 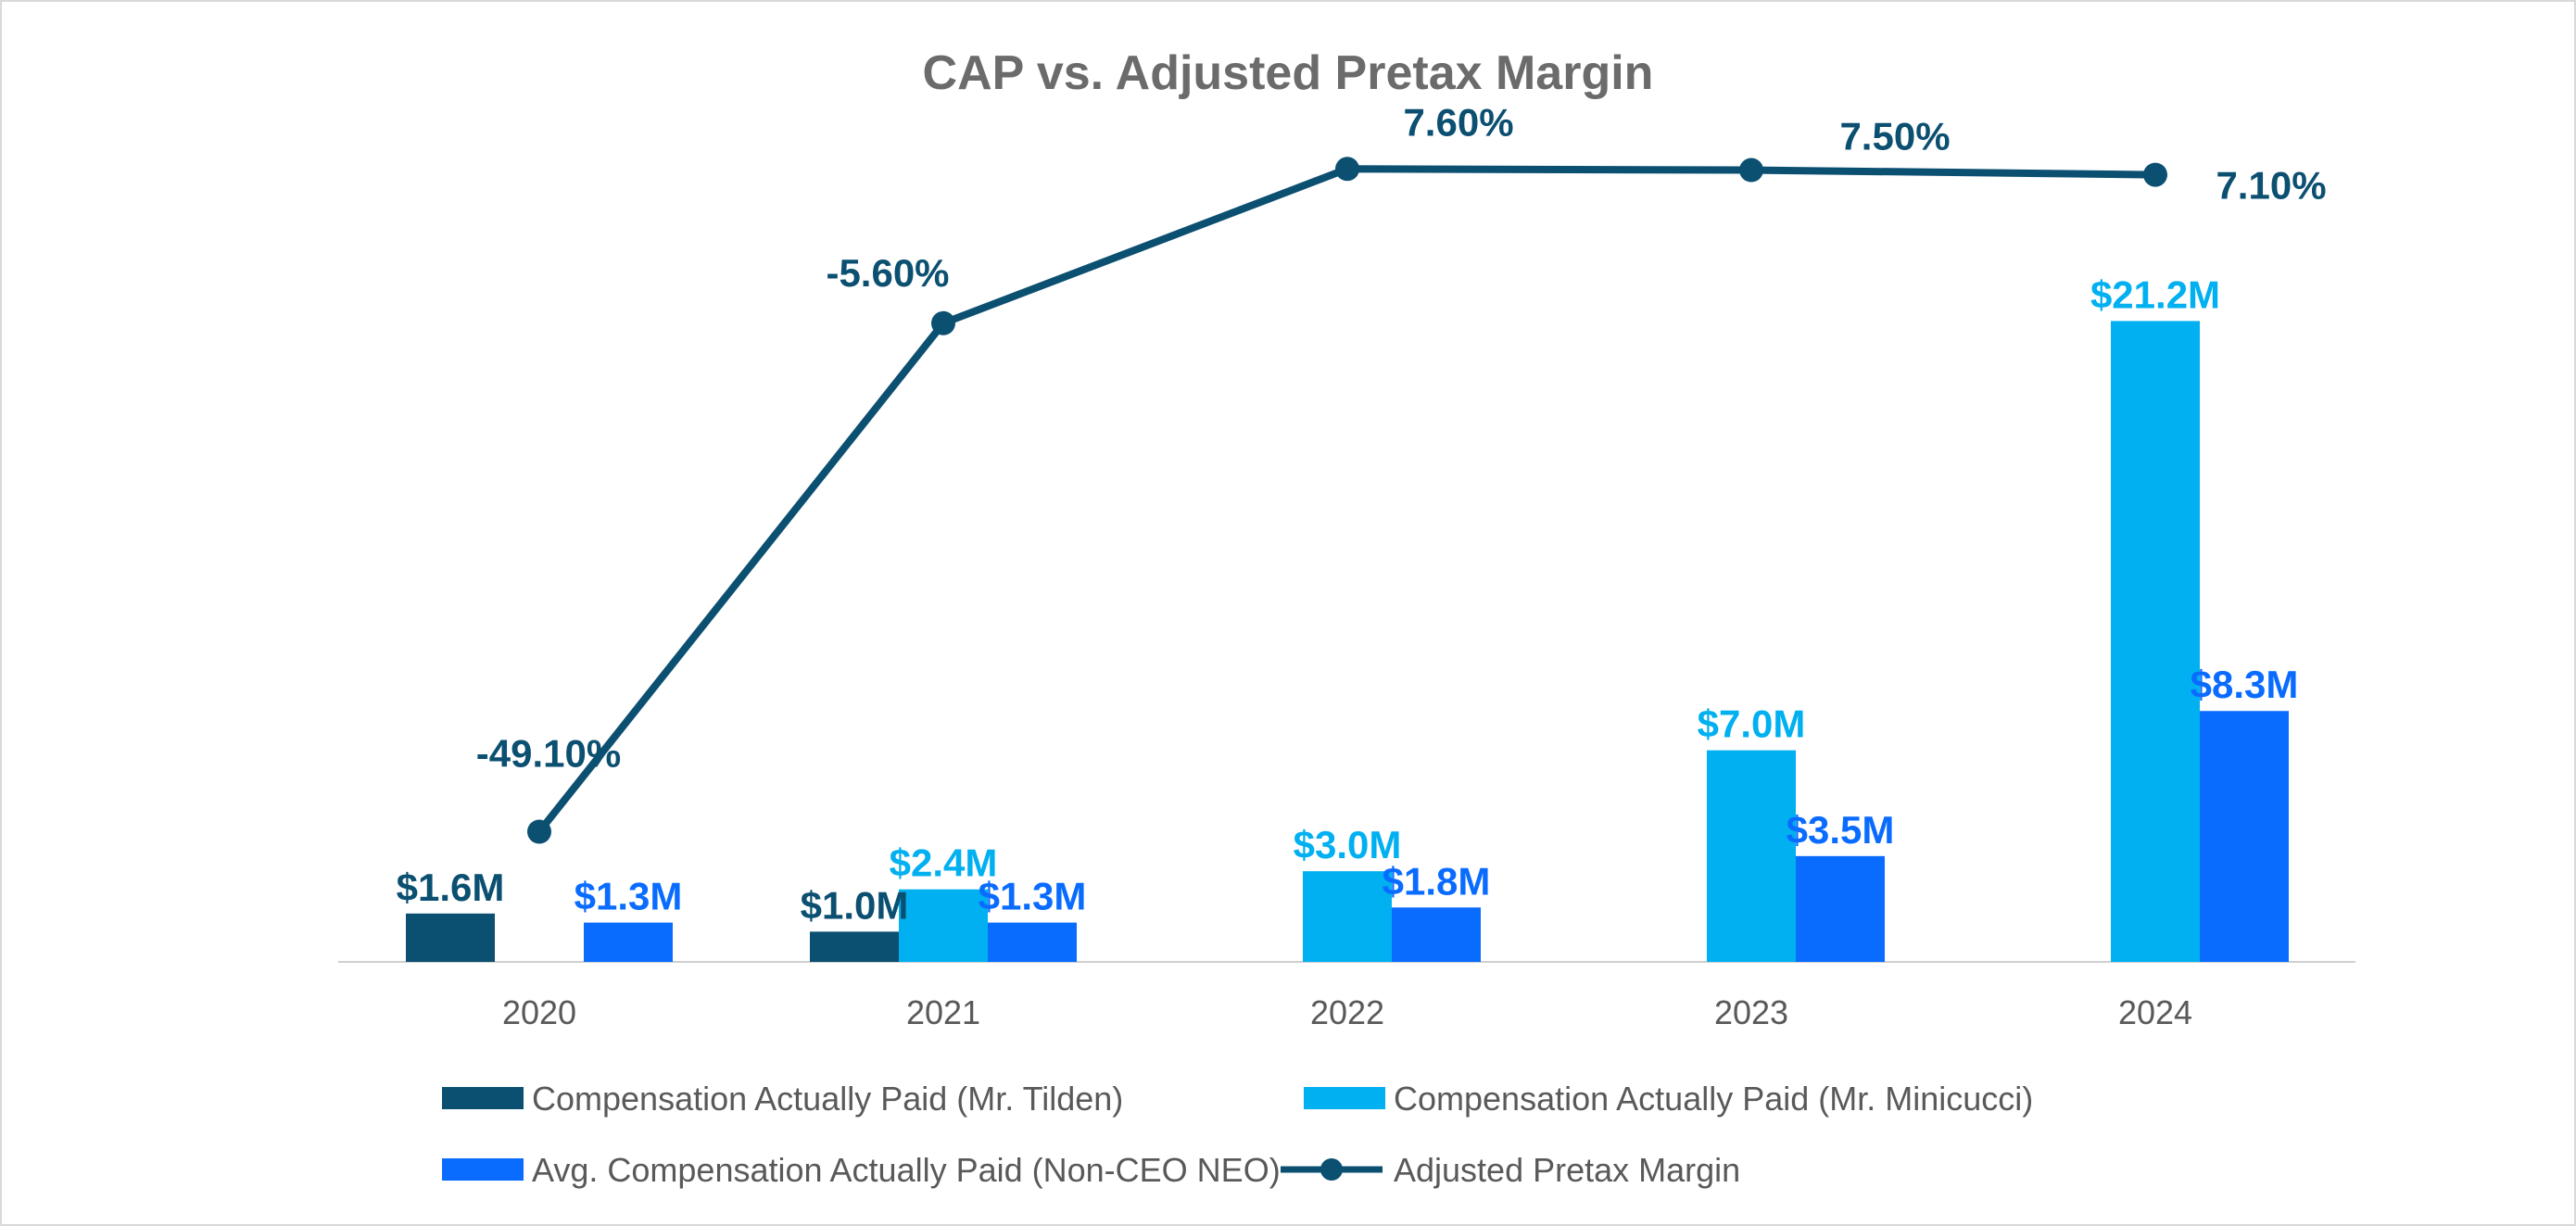 What do you see at coordinates (1347, 169) in the screenshot?
I see `margin-point-2022` at bounding box center [1347, 169].